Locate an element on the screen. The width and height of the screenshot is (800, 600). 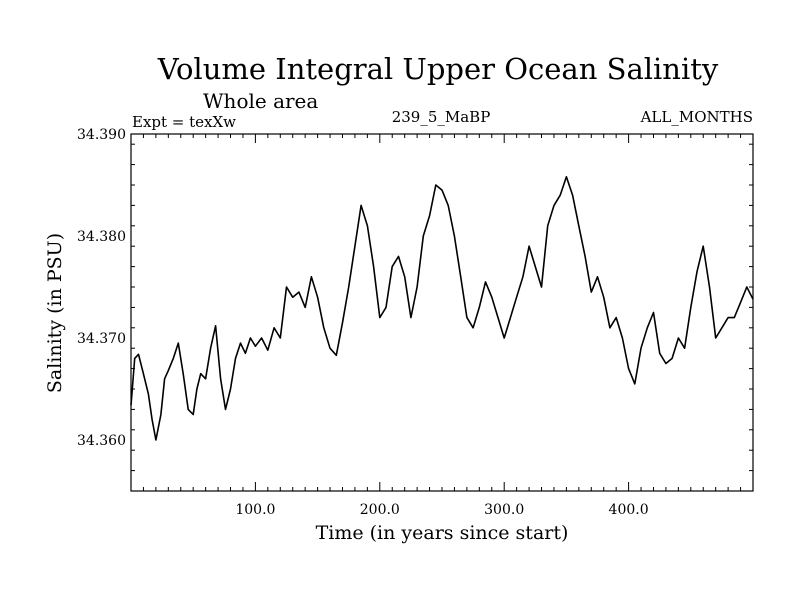
y-tick-label: 34.380 is located at coordinates (101, 237).